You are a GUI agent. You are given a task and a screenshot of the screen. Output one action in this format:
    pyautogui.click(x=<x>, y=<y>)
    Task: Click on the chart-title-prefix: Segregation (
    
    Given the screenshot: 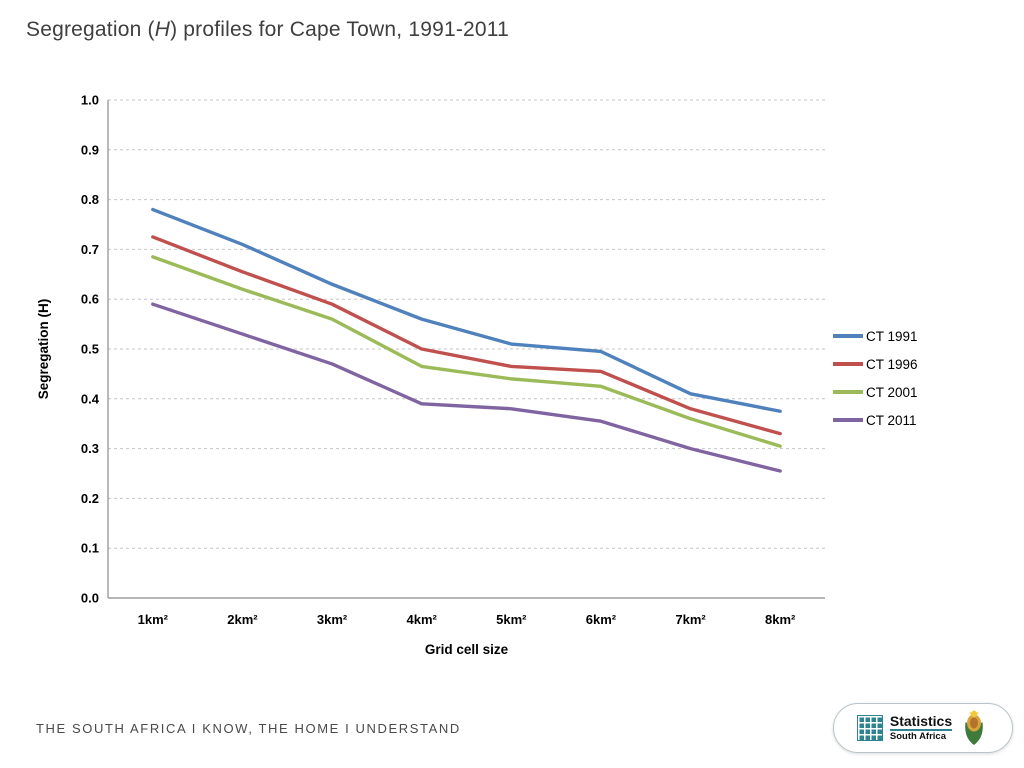 What is the action you would take?
    pyautogui.click(x=90, y=29)
    